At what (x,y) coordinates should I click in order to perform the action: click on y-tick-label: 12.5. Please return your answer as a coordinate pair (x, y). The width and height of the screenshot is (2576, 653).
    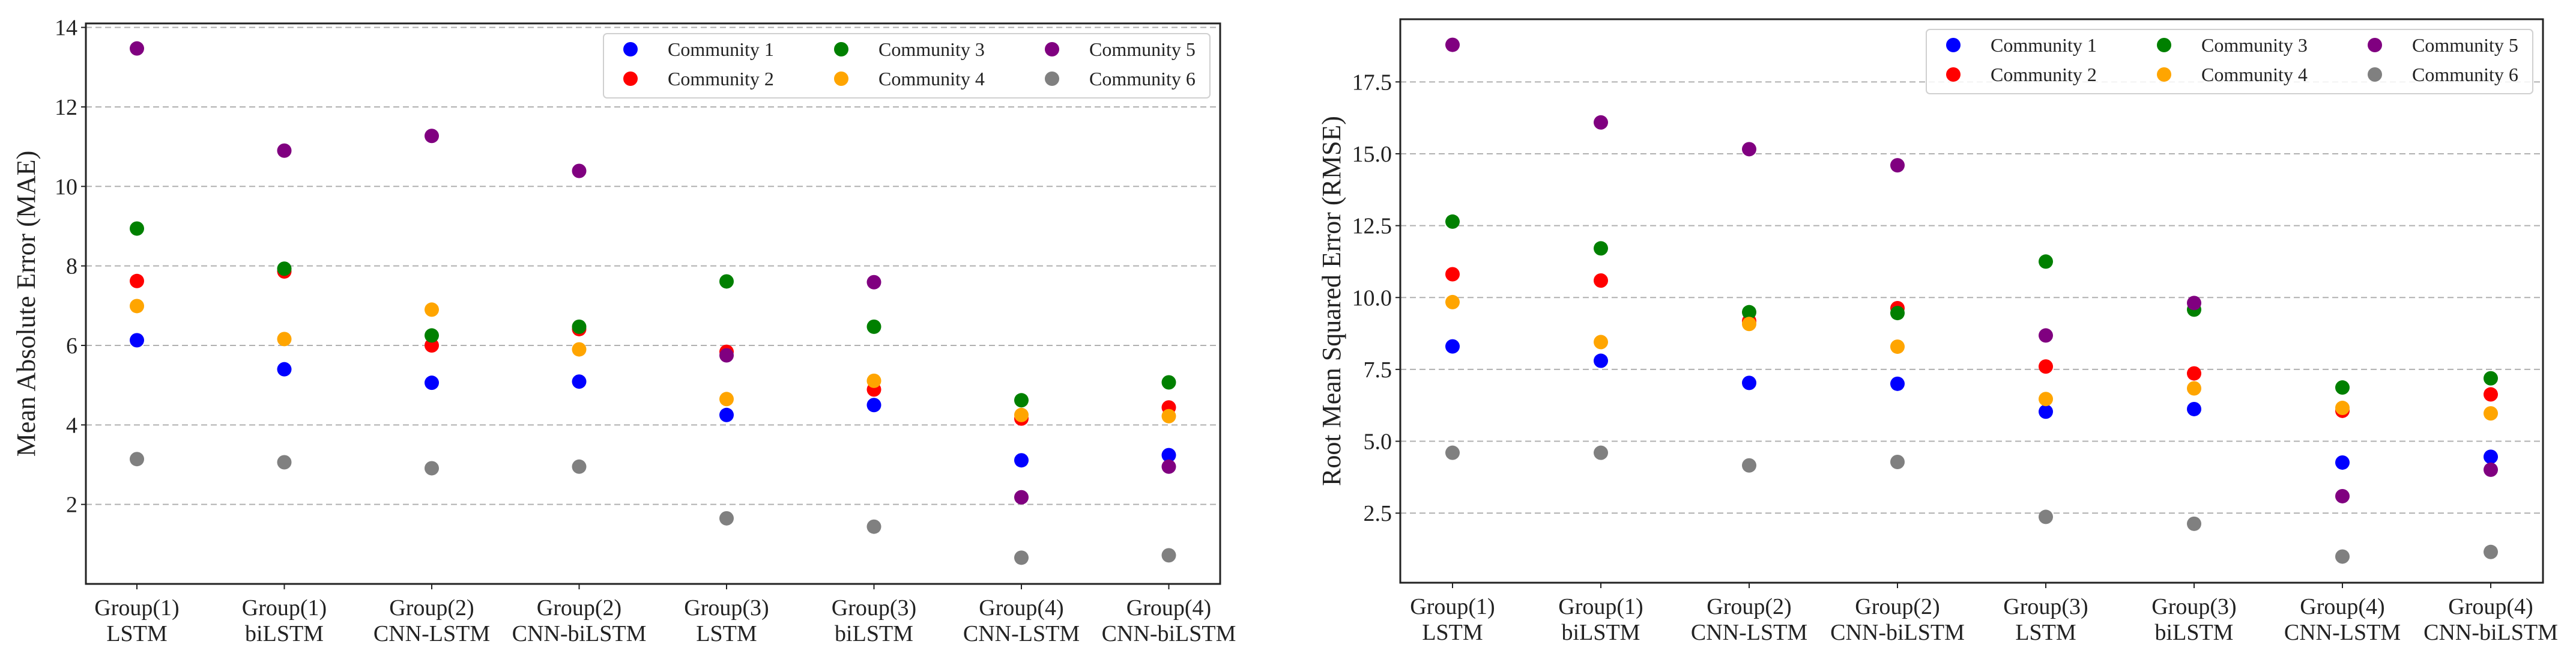
    Looking at the image, I should click on (1372, 227).